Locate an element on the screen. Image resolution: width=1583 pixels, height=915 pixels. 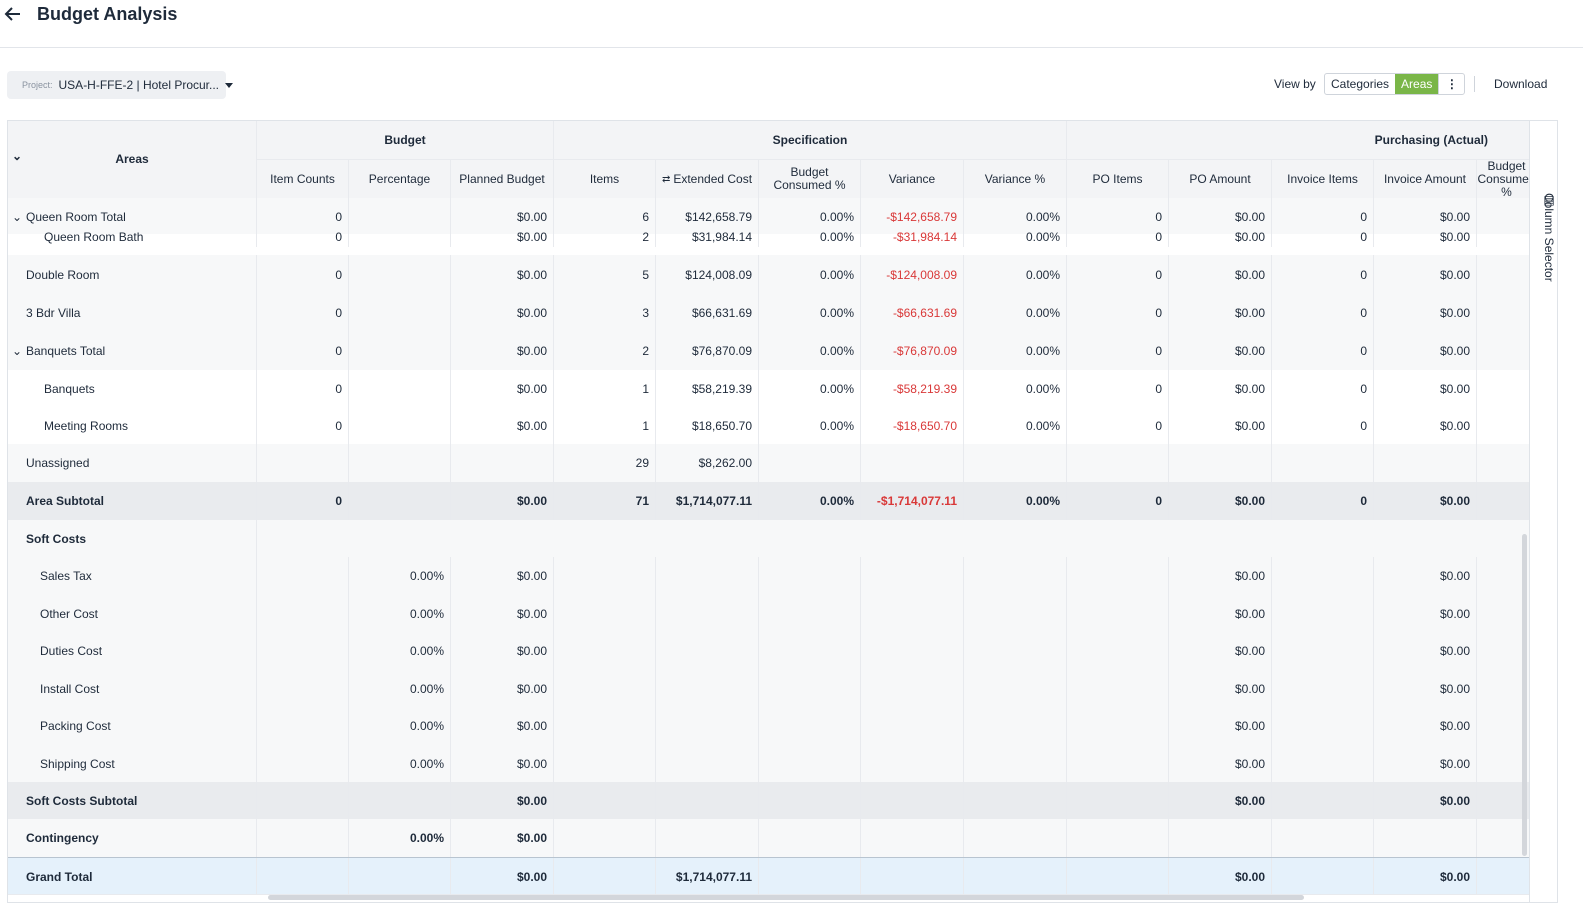
view-categories-button: Categories is located at coordinates (1360, 84).